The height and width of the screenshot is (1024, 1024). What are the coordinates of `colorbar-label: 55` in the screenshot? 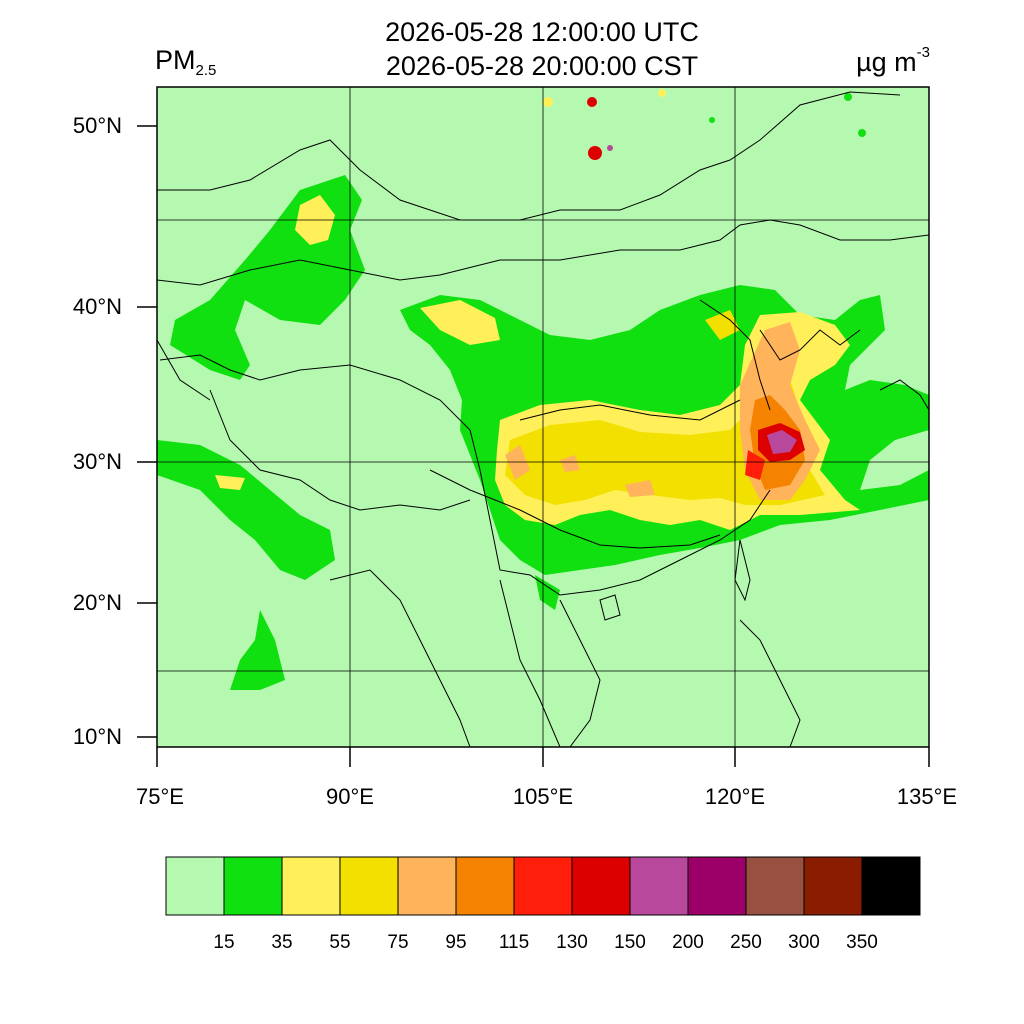 It's located at (340, 942).